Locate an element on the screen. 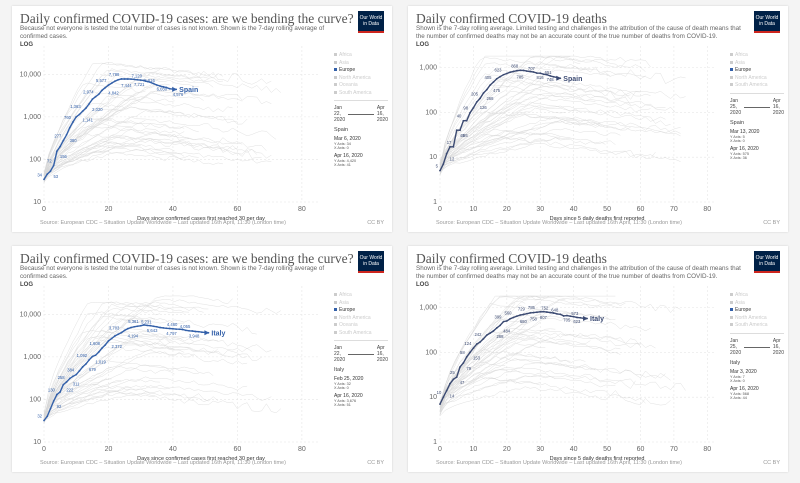 This screenshot has width=800, height=483. time-range-slider: Jan 22, 2020 Apr 16, 2020 is located at coordinates (361, 114).